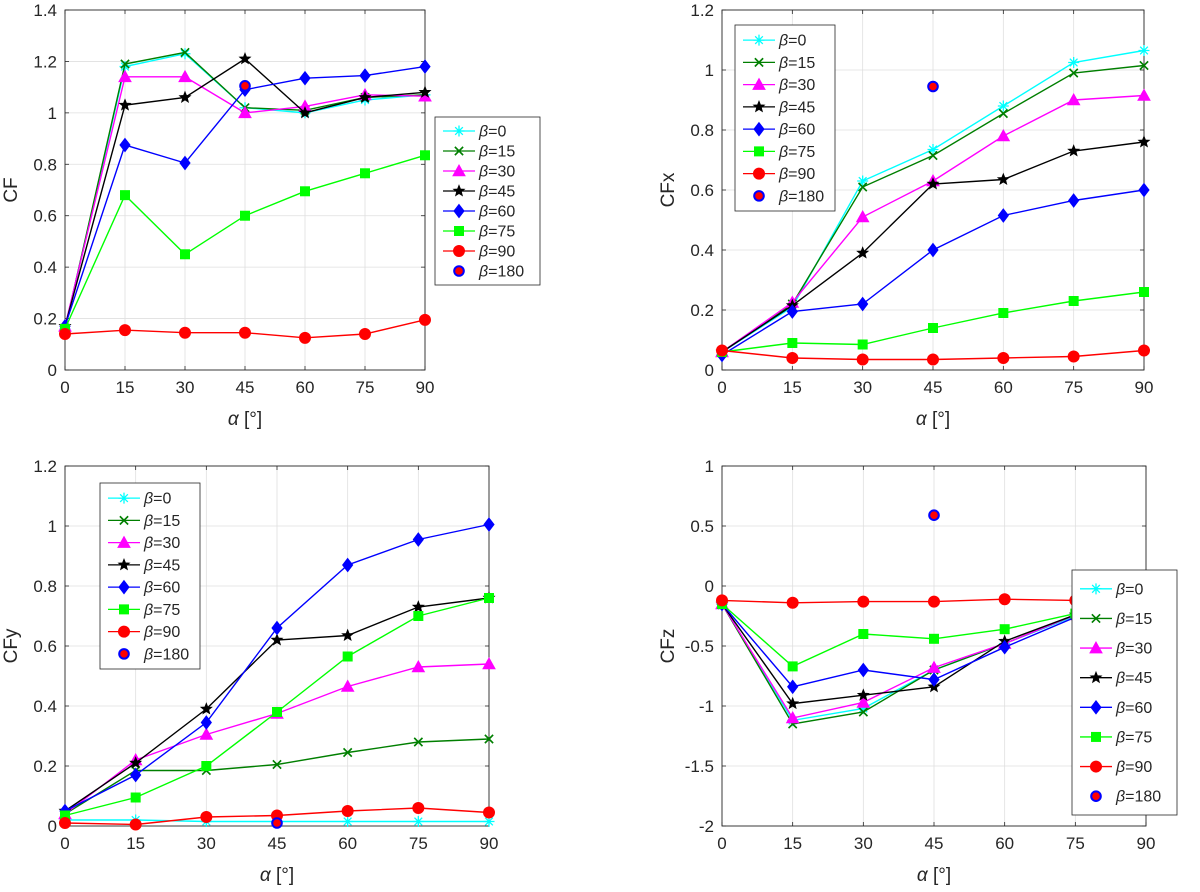 Image resolution: width=1200 pixels, height=892 pixels. What do you see at coordinates (161, 543) in the screenshot?
I see `cfy-legend-label-b30: β=30` at bounding box center [161, 543].